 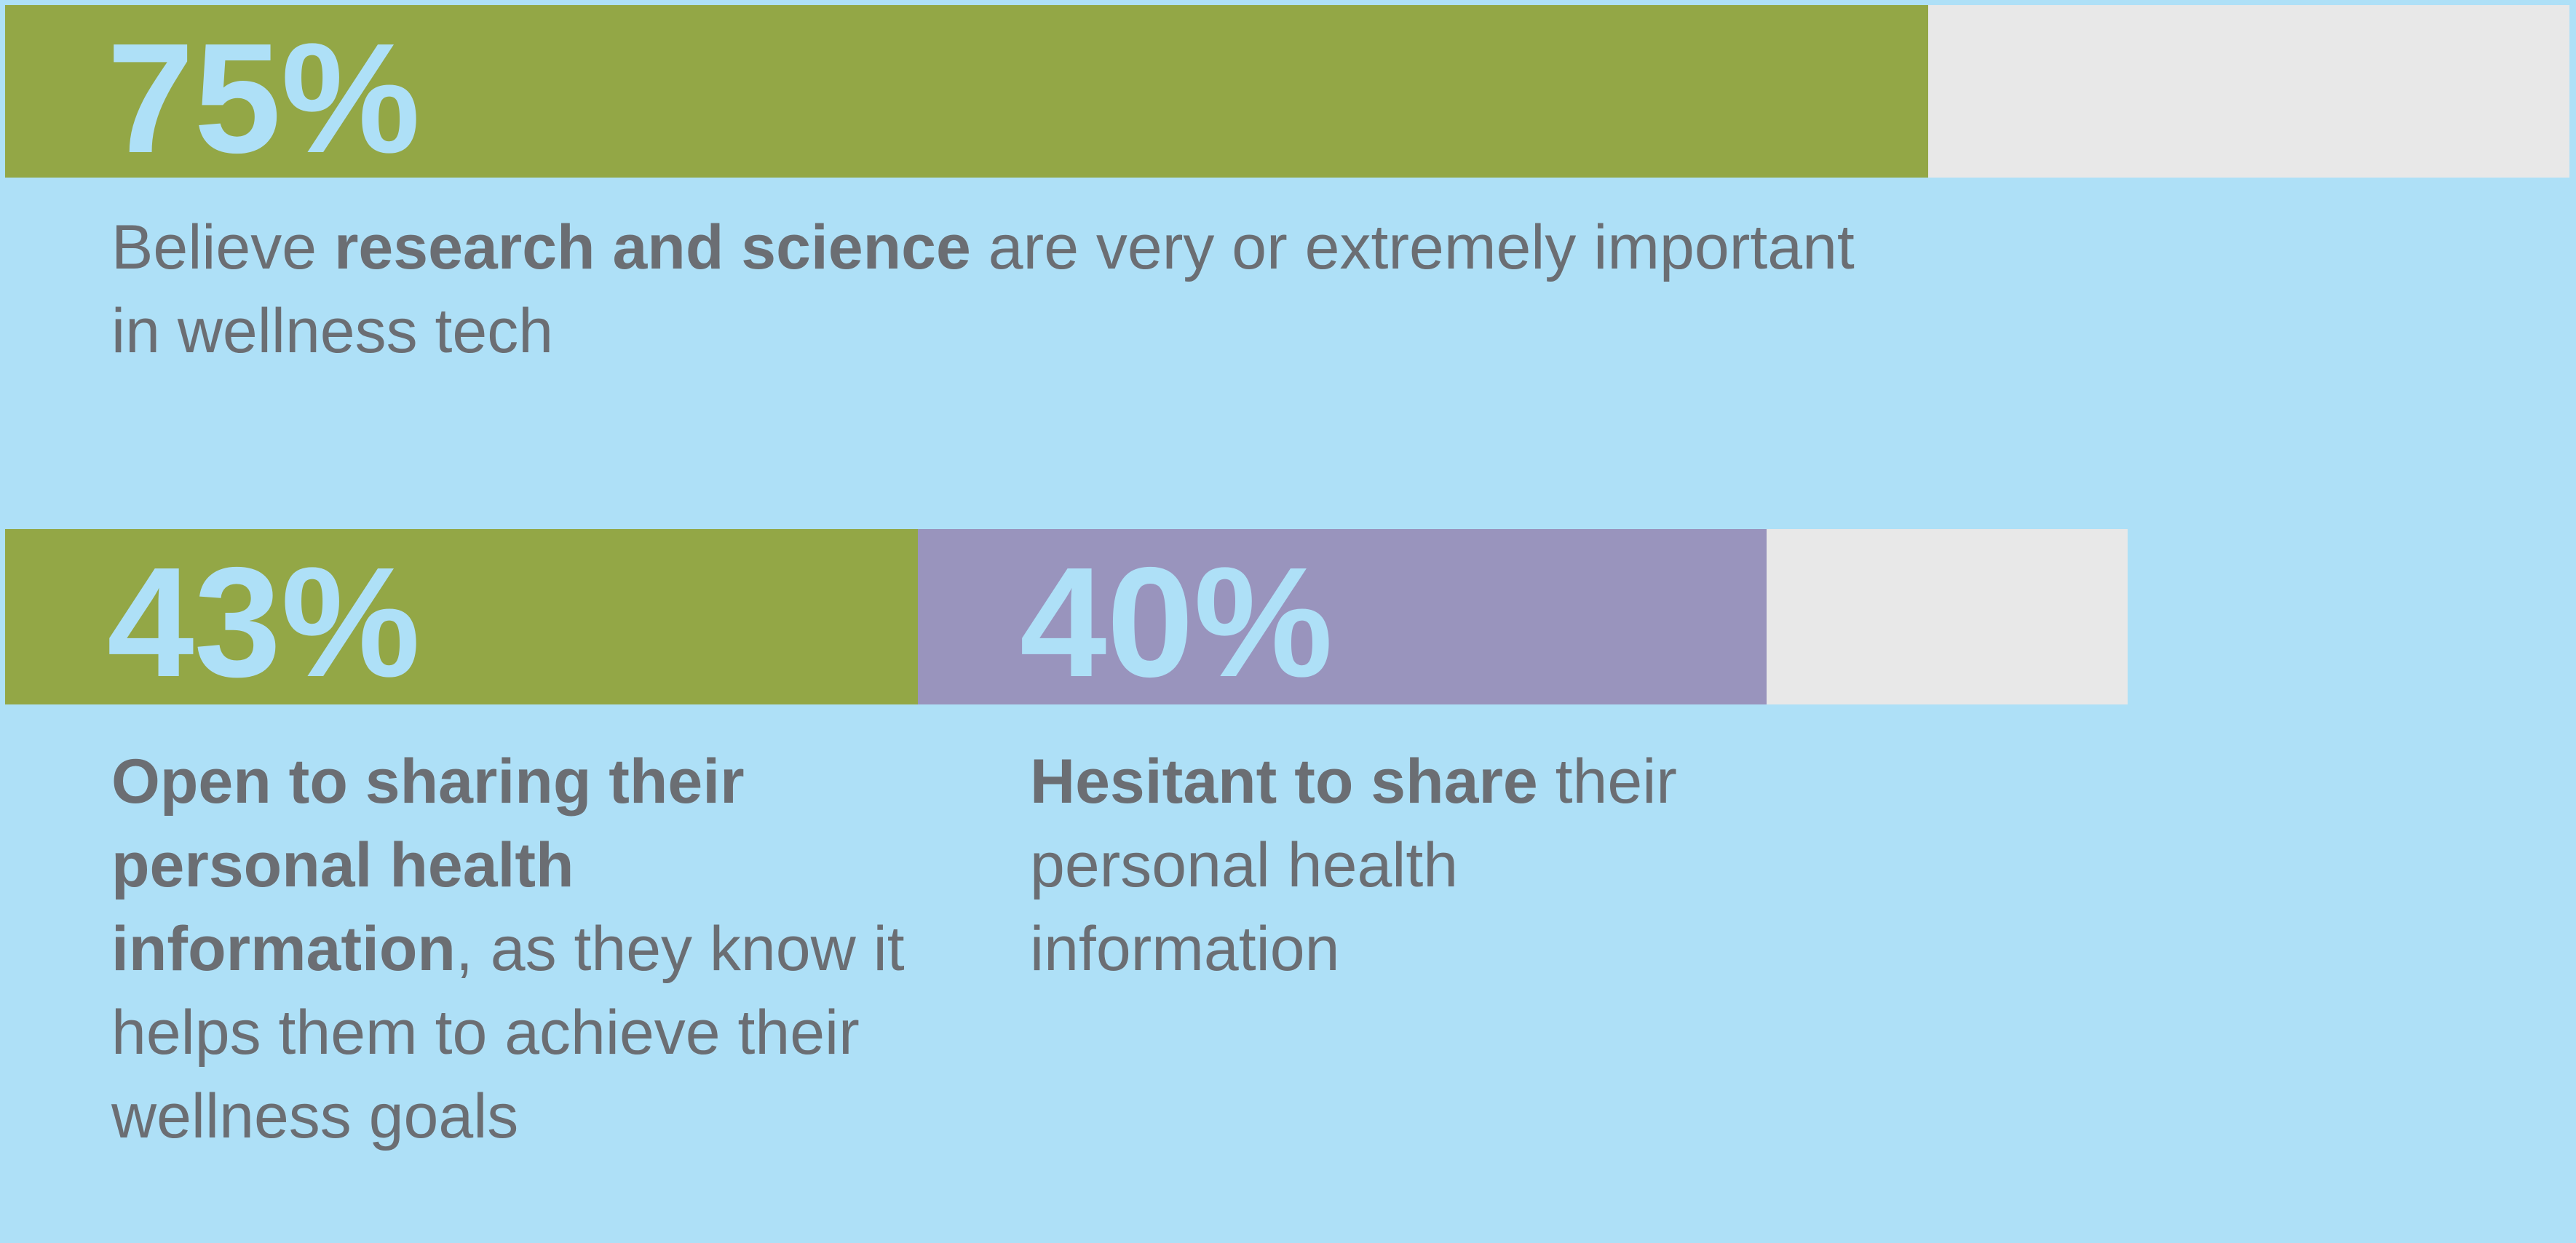 I want to click on caption-bold: research and science, so click(x=652, y=247).